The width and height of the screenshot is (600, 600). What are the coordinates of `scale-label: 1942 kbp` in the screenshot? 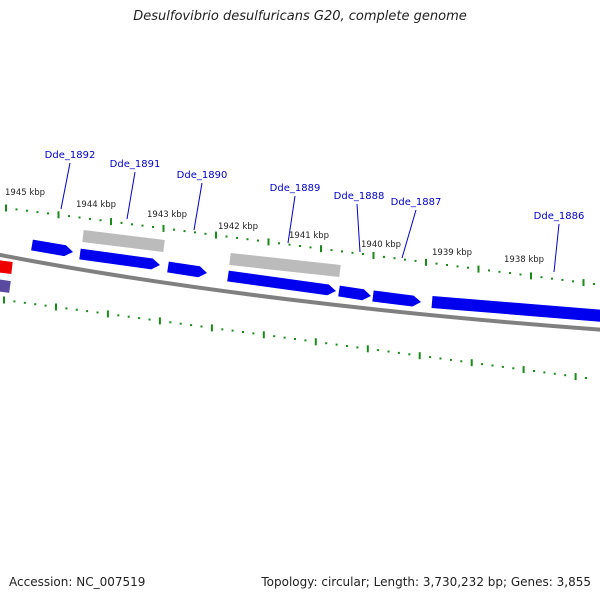 It's located at (238, 227).